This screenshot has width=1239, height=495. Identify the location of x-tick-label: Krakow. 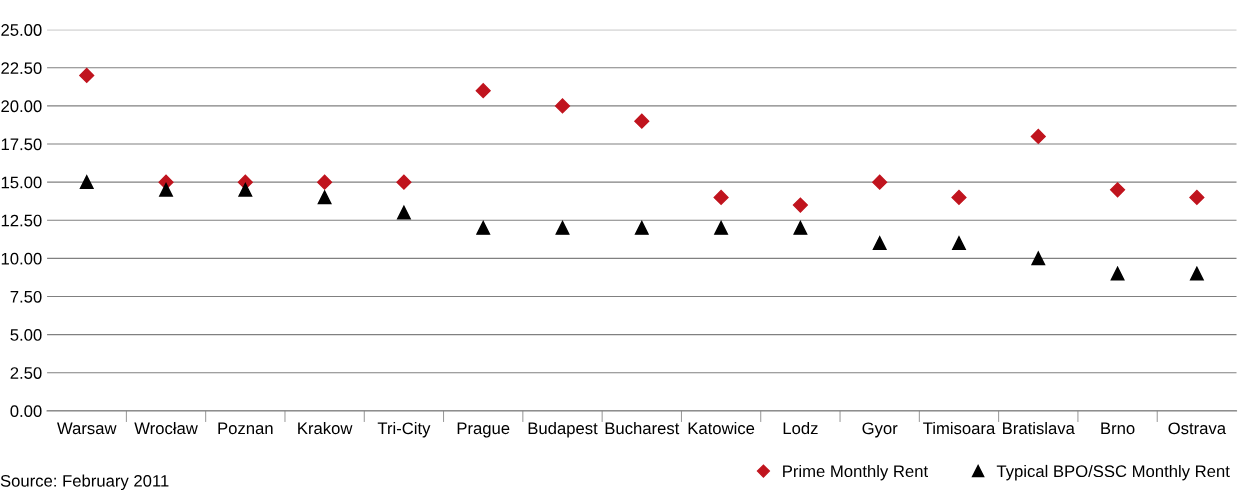
(325, 428).